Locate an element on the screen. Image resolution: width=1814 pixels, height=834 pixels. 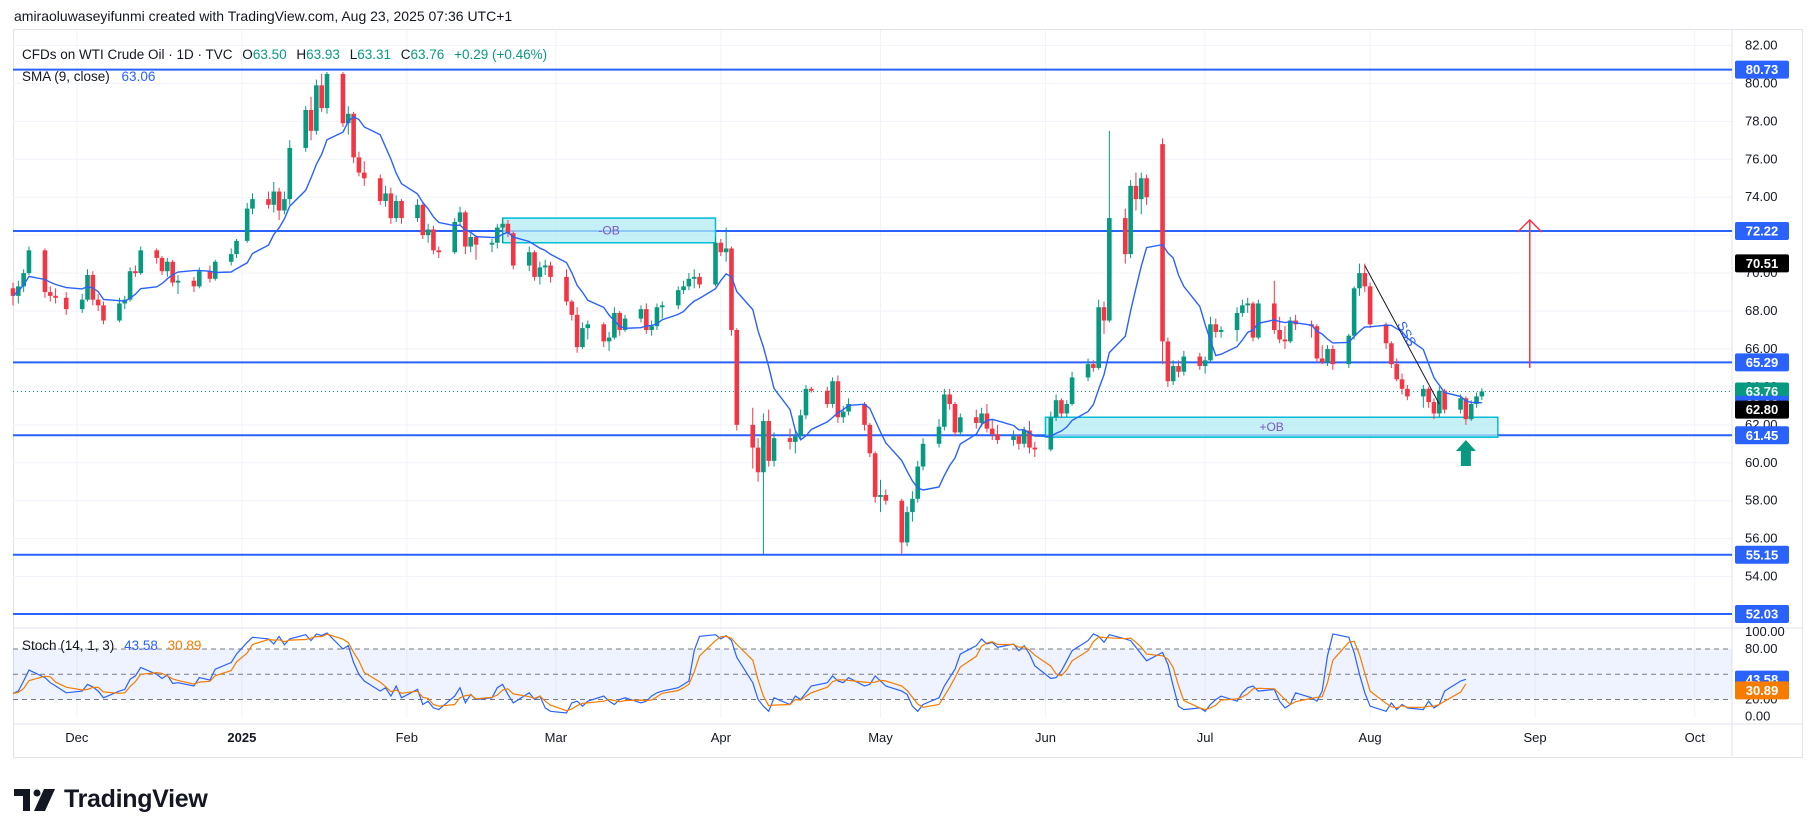
price-badge-label: 63.76 is located at coordinates (1762, 391).